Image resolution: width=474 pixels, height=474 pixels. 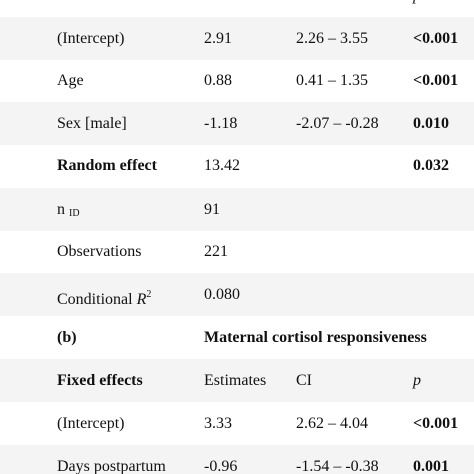 What do you see at coordinates (431, 123) in the screenshot?
I see `p-value: 0.010` at bounding box center [431, 123].